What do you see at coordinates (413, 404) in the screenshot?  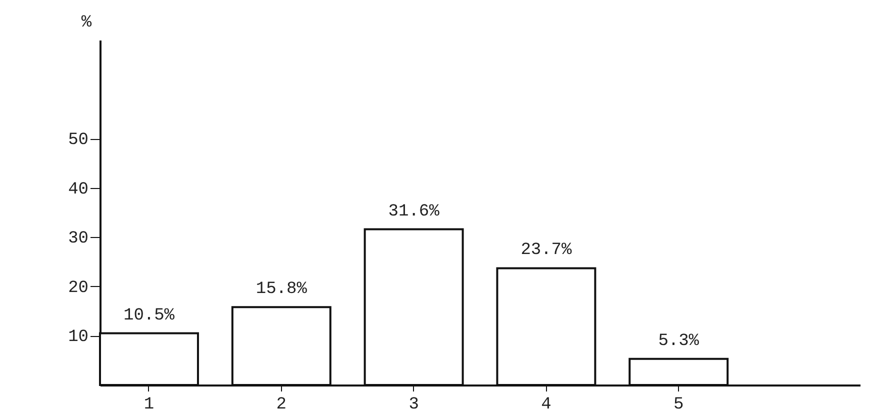 I see `x-tick-label: 3` at bounding box center [413, 404].